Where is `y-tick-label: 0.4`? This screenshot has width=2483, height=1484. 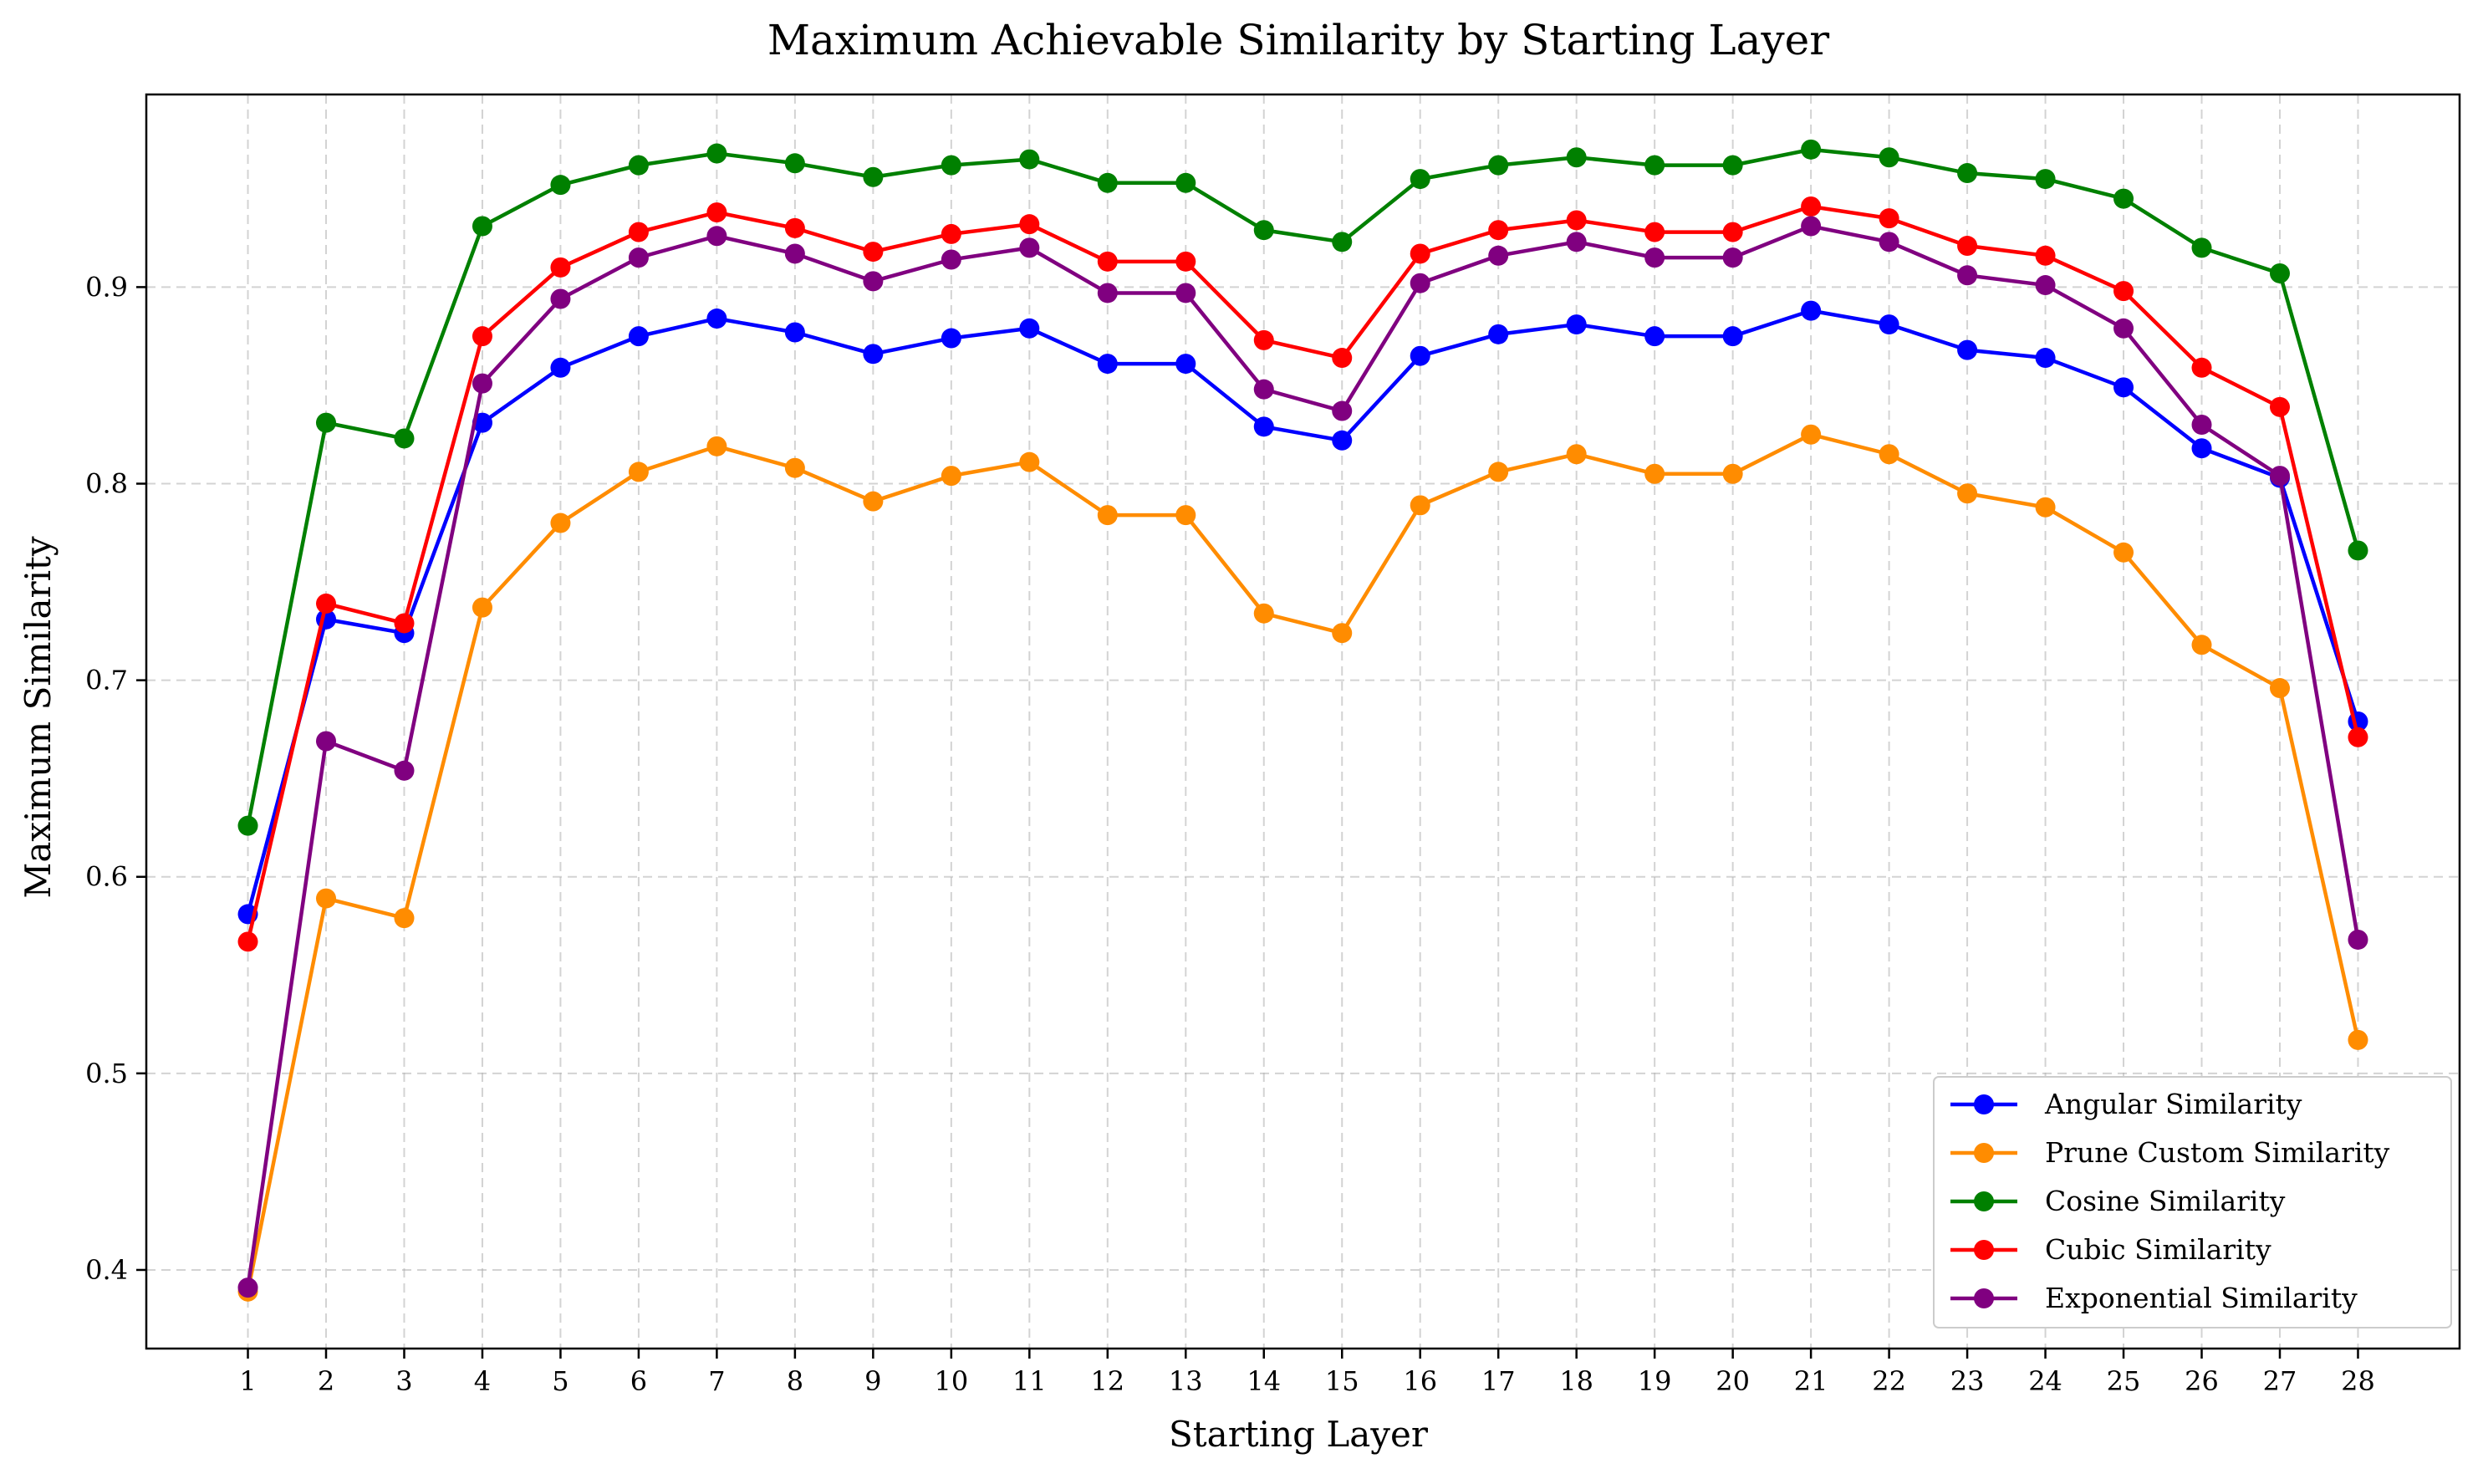 y-tick-label: 0.4 is located at coordinates (106, 1270).